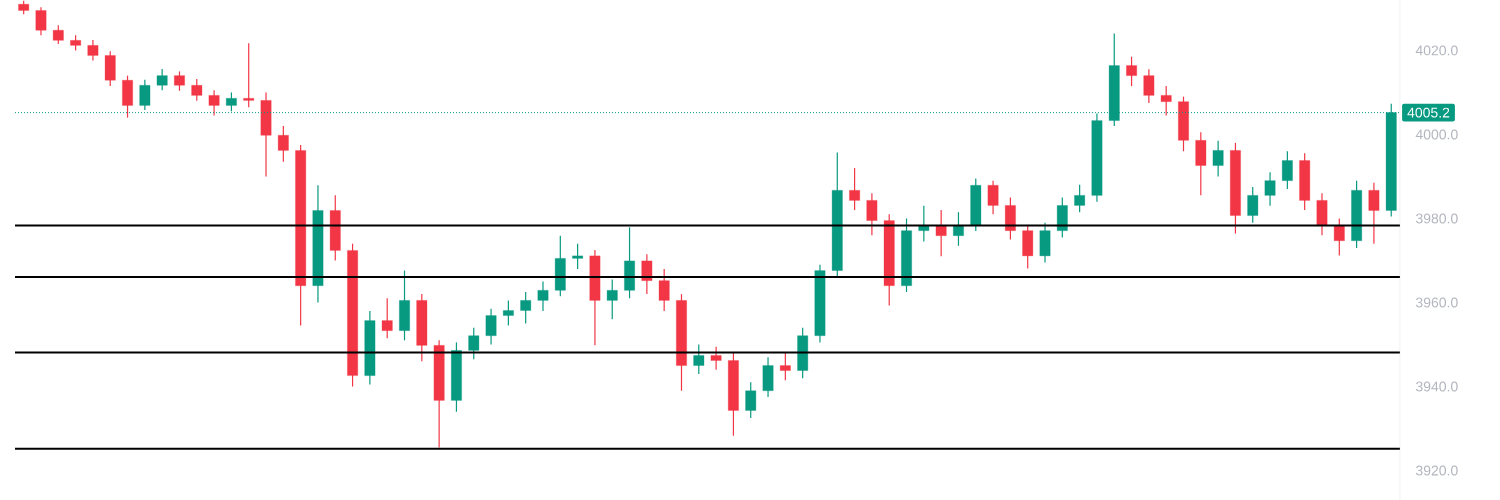 The height and width of the screenshot is (500, 1500). Describe the element at coordinates (1428, 112) in the screenshot. I see `ref-line-label: 4005.2` at that location.